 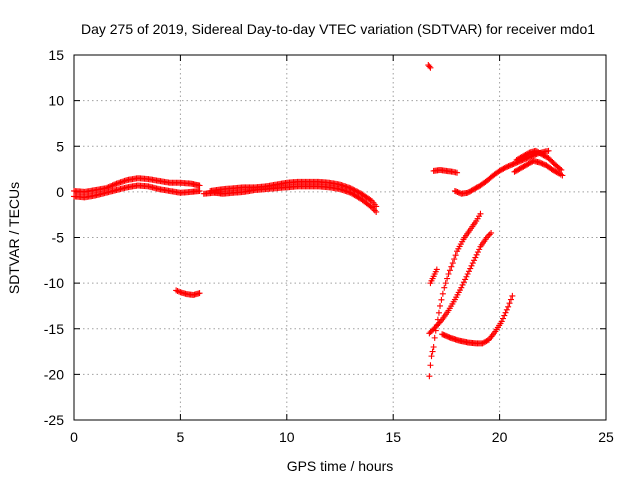 I want to click on y-tick-label: 15, so click(x=56, y=55).